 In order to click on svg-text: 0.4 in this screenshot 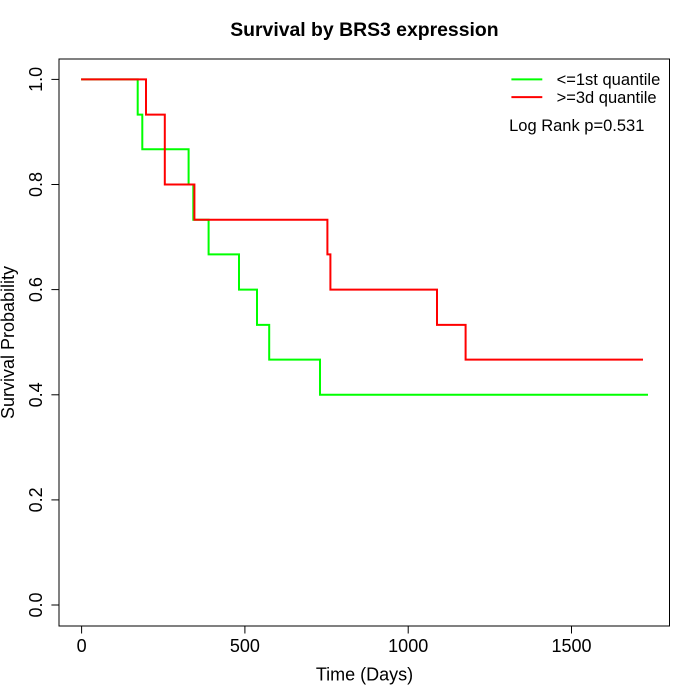, I will do `click(36, 394)`.